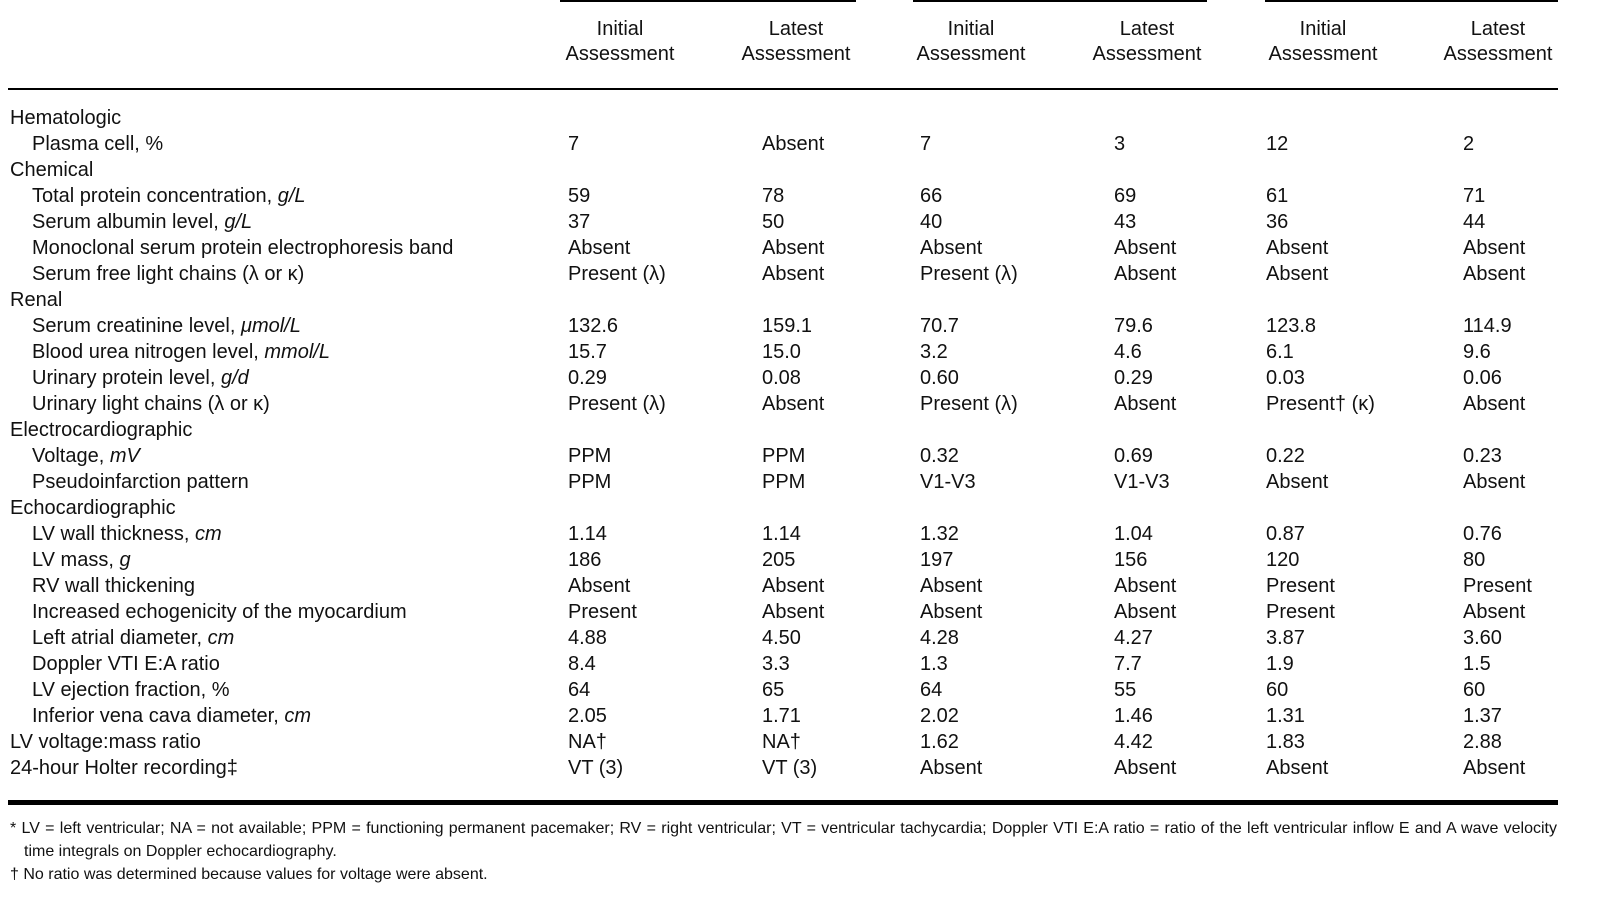 Image resolution: width=1600 pixels, height=900 pixels. What do you see at coordinates (126, 664) in the screenshot?
I see `label-text: Doppler VTI E:A ratio` at bounding box center [126, 664].